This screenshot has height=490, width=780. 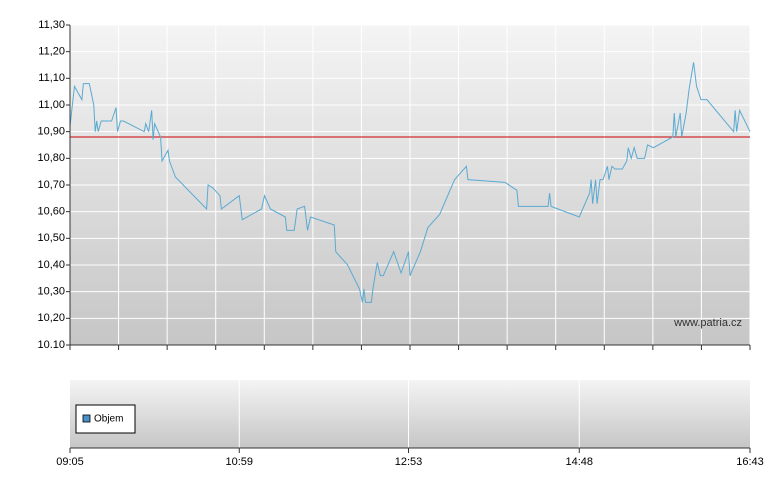 What do you see at coordinates (51, 25) in the screenshot?
I see `y-tick-label: 11,30` at bounding box center [51, 25].